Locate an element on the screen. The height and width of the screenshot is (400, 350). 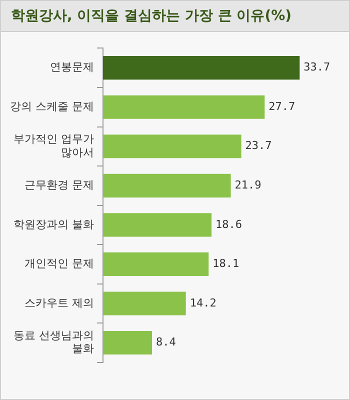
y-tick-label: 개인적인 문제 is located at coordinates (59, 263).